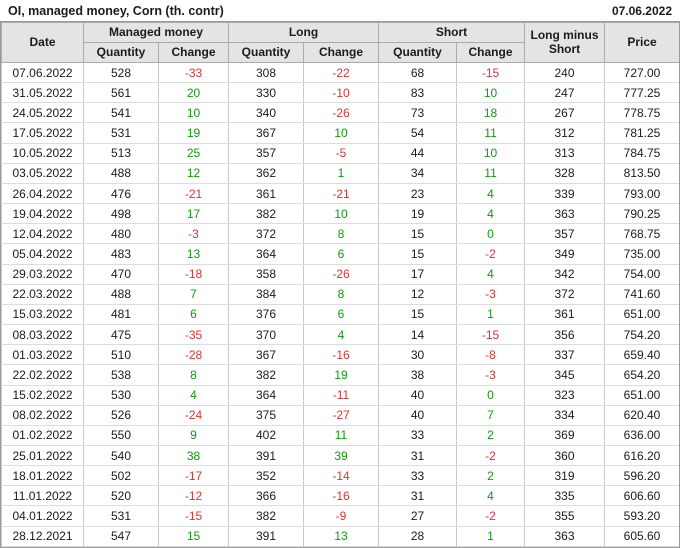  I want to click on managed-money-change-cell: 7, so click(193, 294).